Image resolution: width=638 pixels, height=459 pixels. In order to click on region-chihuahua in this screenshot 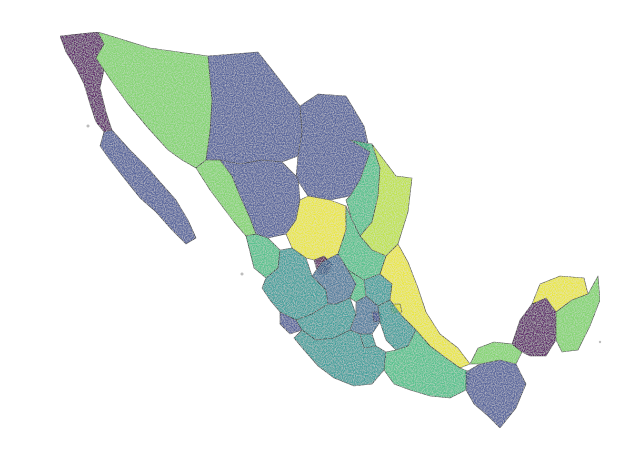, I will do `click(254, 108)`.